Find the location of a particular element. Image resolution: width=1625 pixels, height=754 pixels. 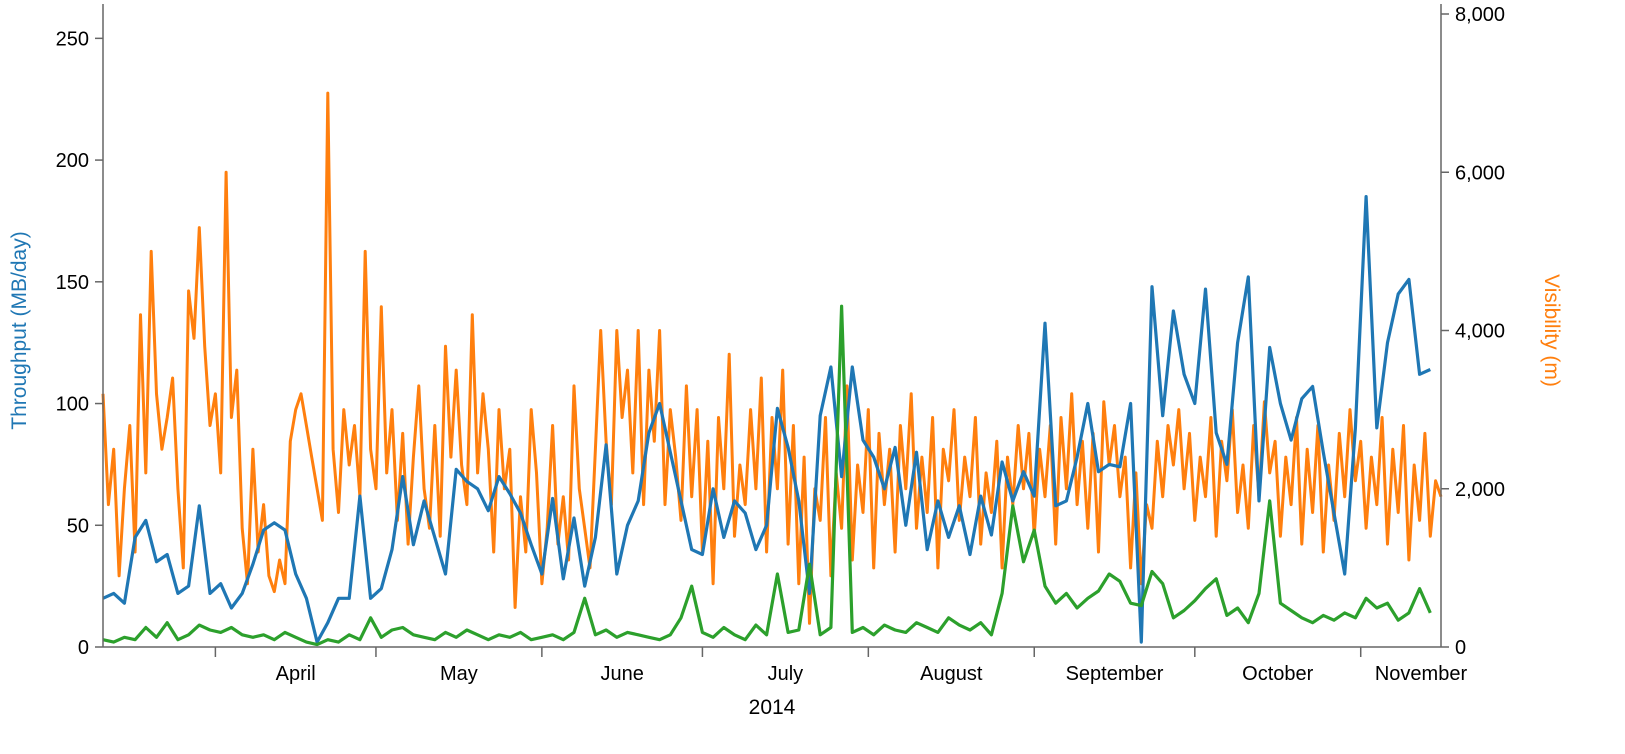

y-left-tick-label: 50 is located at coordinates (78, 526).